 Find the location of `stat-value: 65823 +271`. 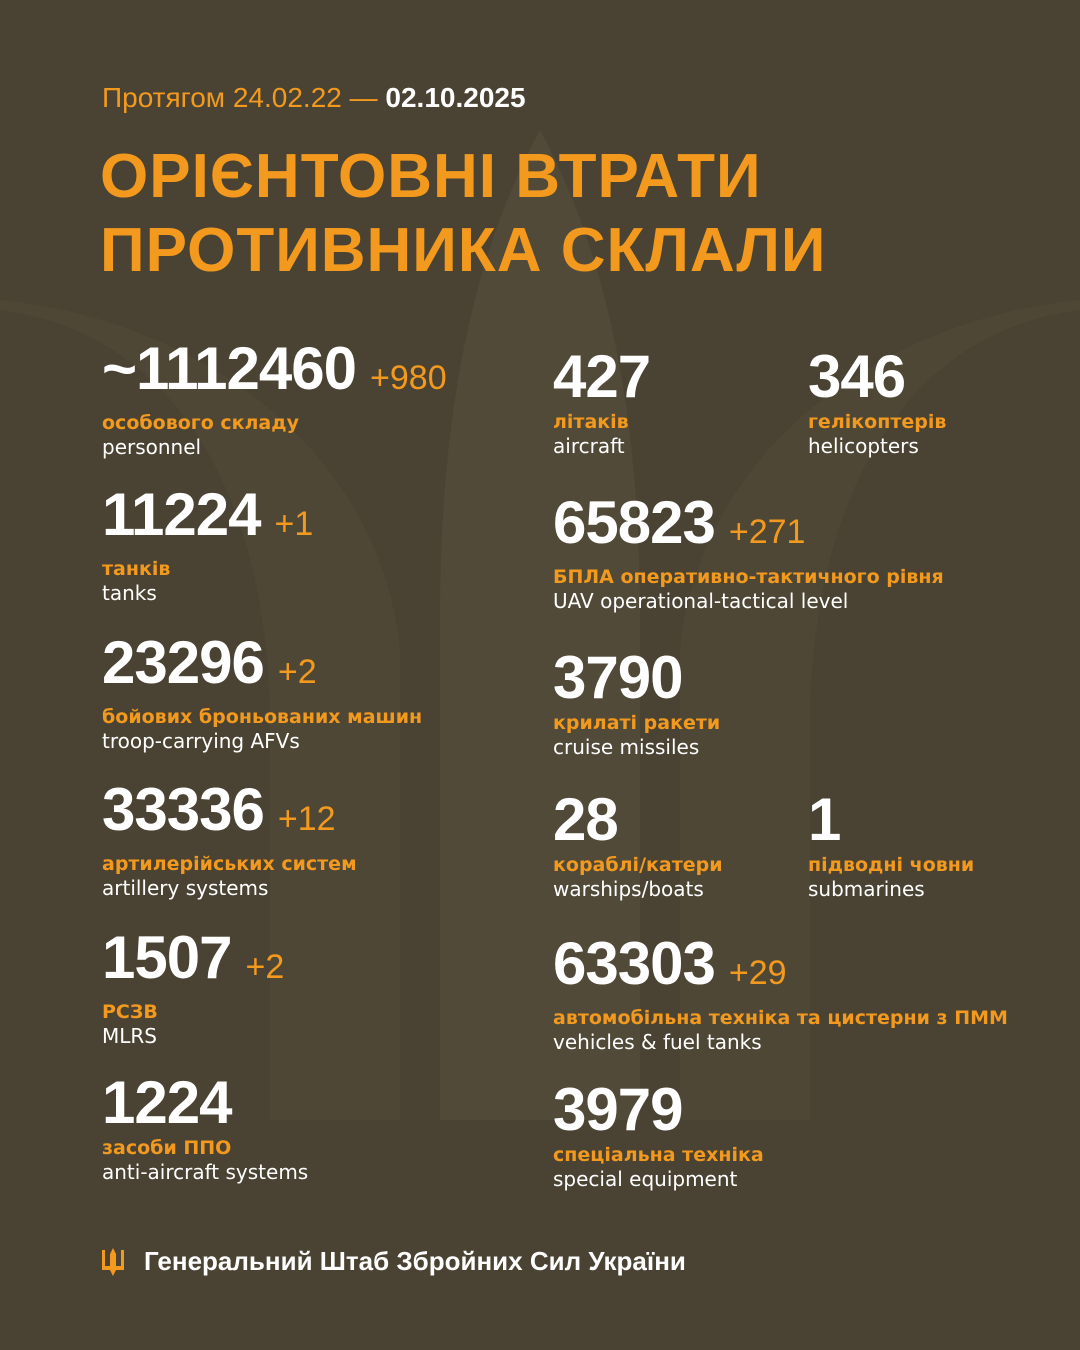

stat-value: 65823 +271 is located at coordinates (748, 527).